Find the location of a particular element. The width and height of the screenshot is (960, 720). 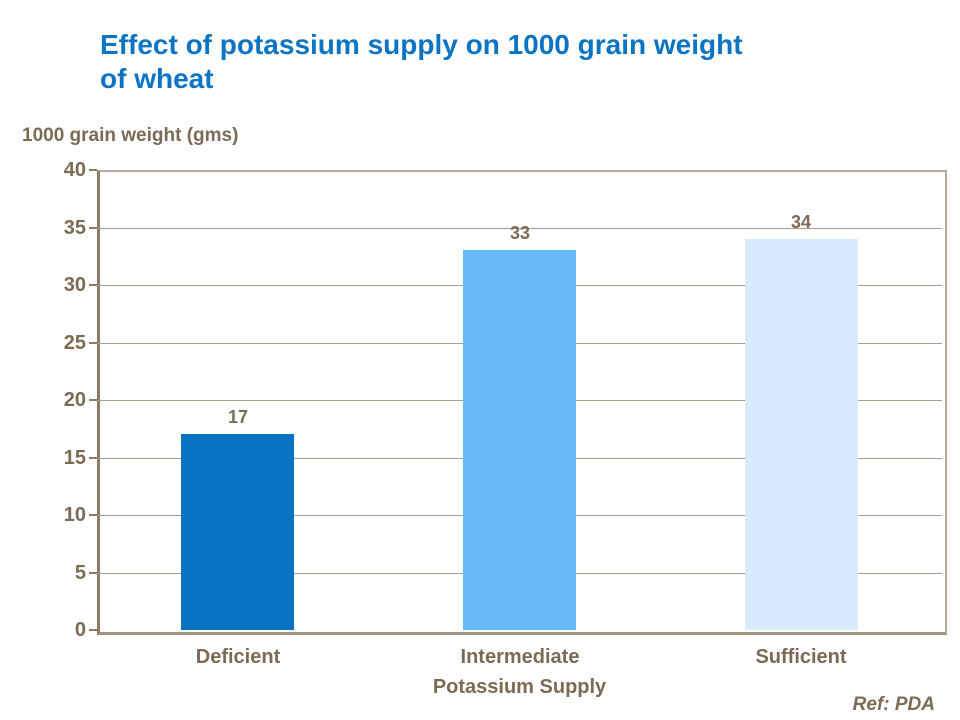

category-label-intermediate: Intermediate is located at coordinates (520, 657).